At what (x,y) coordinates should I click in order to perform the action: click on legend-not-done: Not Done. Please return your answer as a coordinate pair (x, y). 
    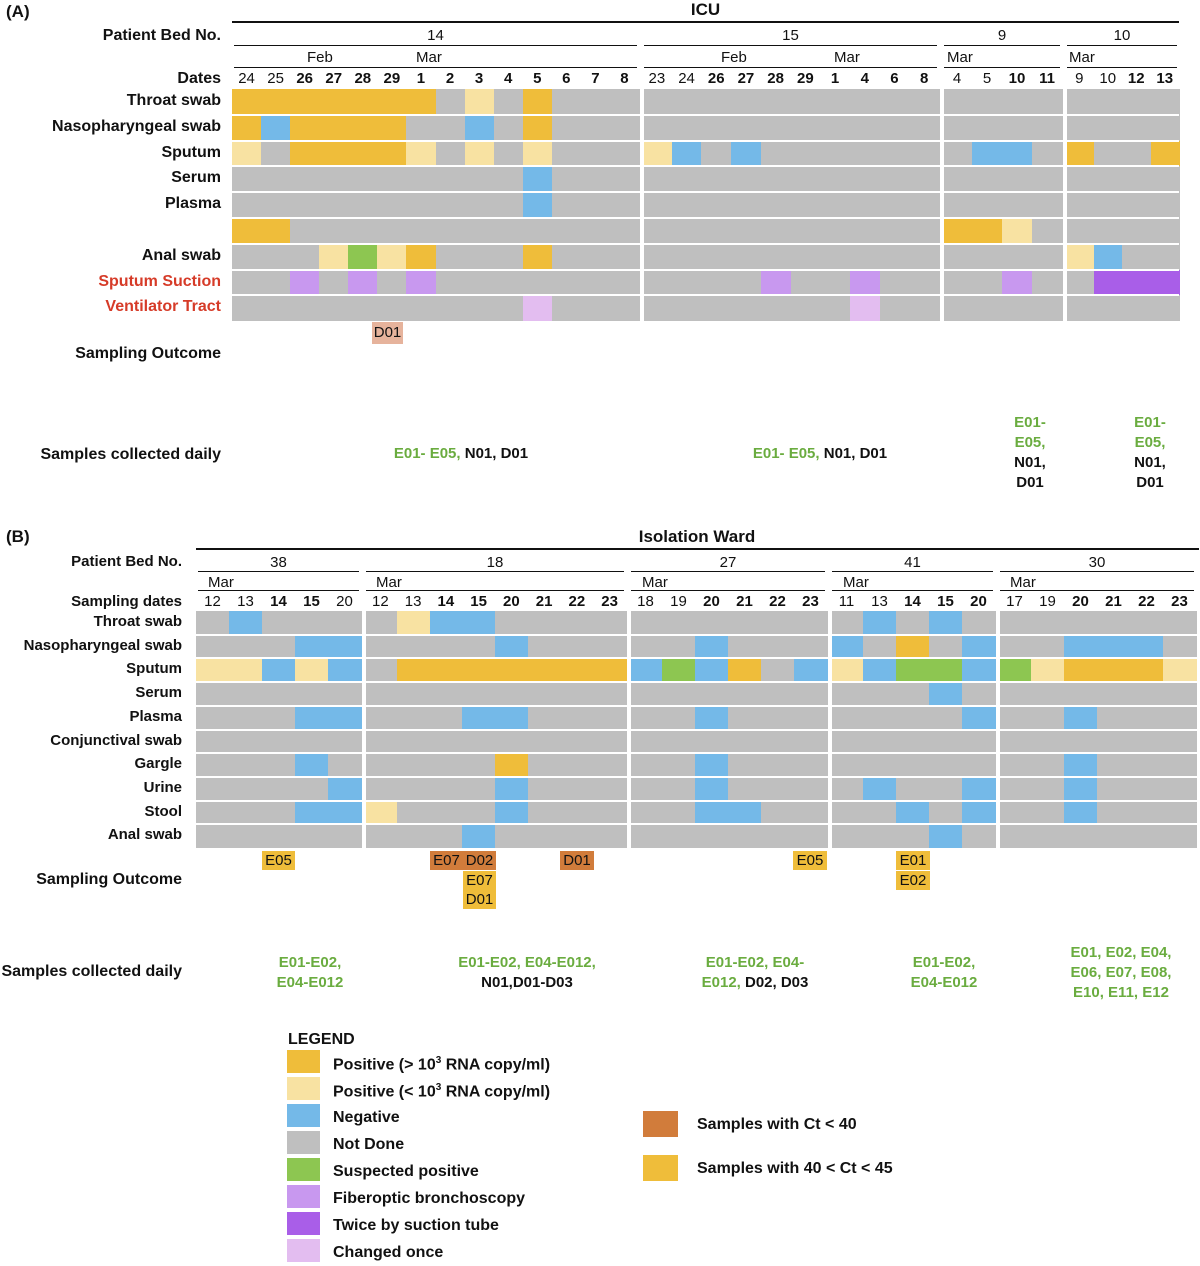
    Looking at the image, I should click on (369, 1144).